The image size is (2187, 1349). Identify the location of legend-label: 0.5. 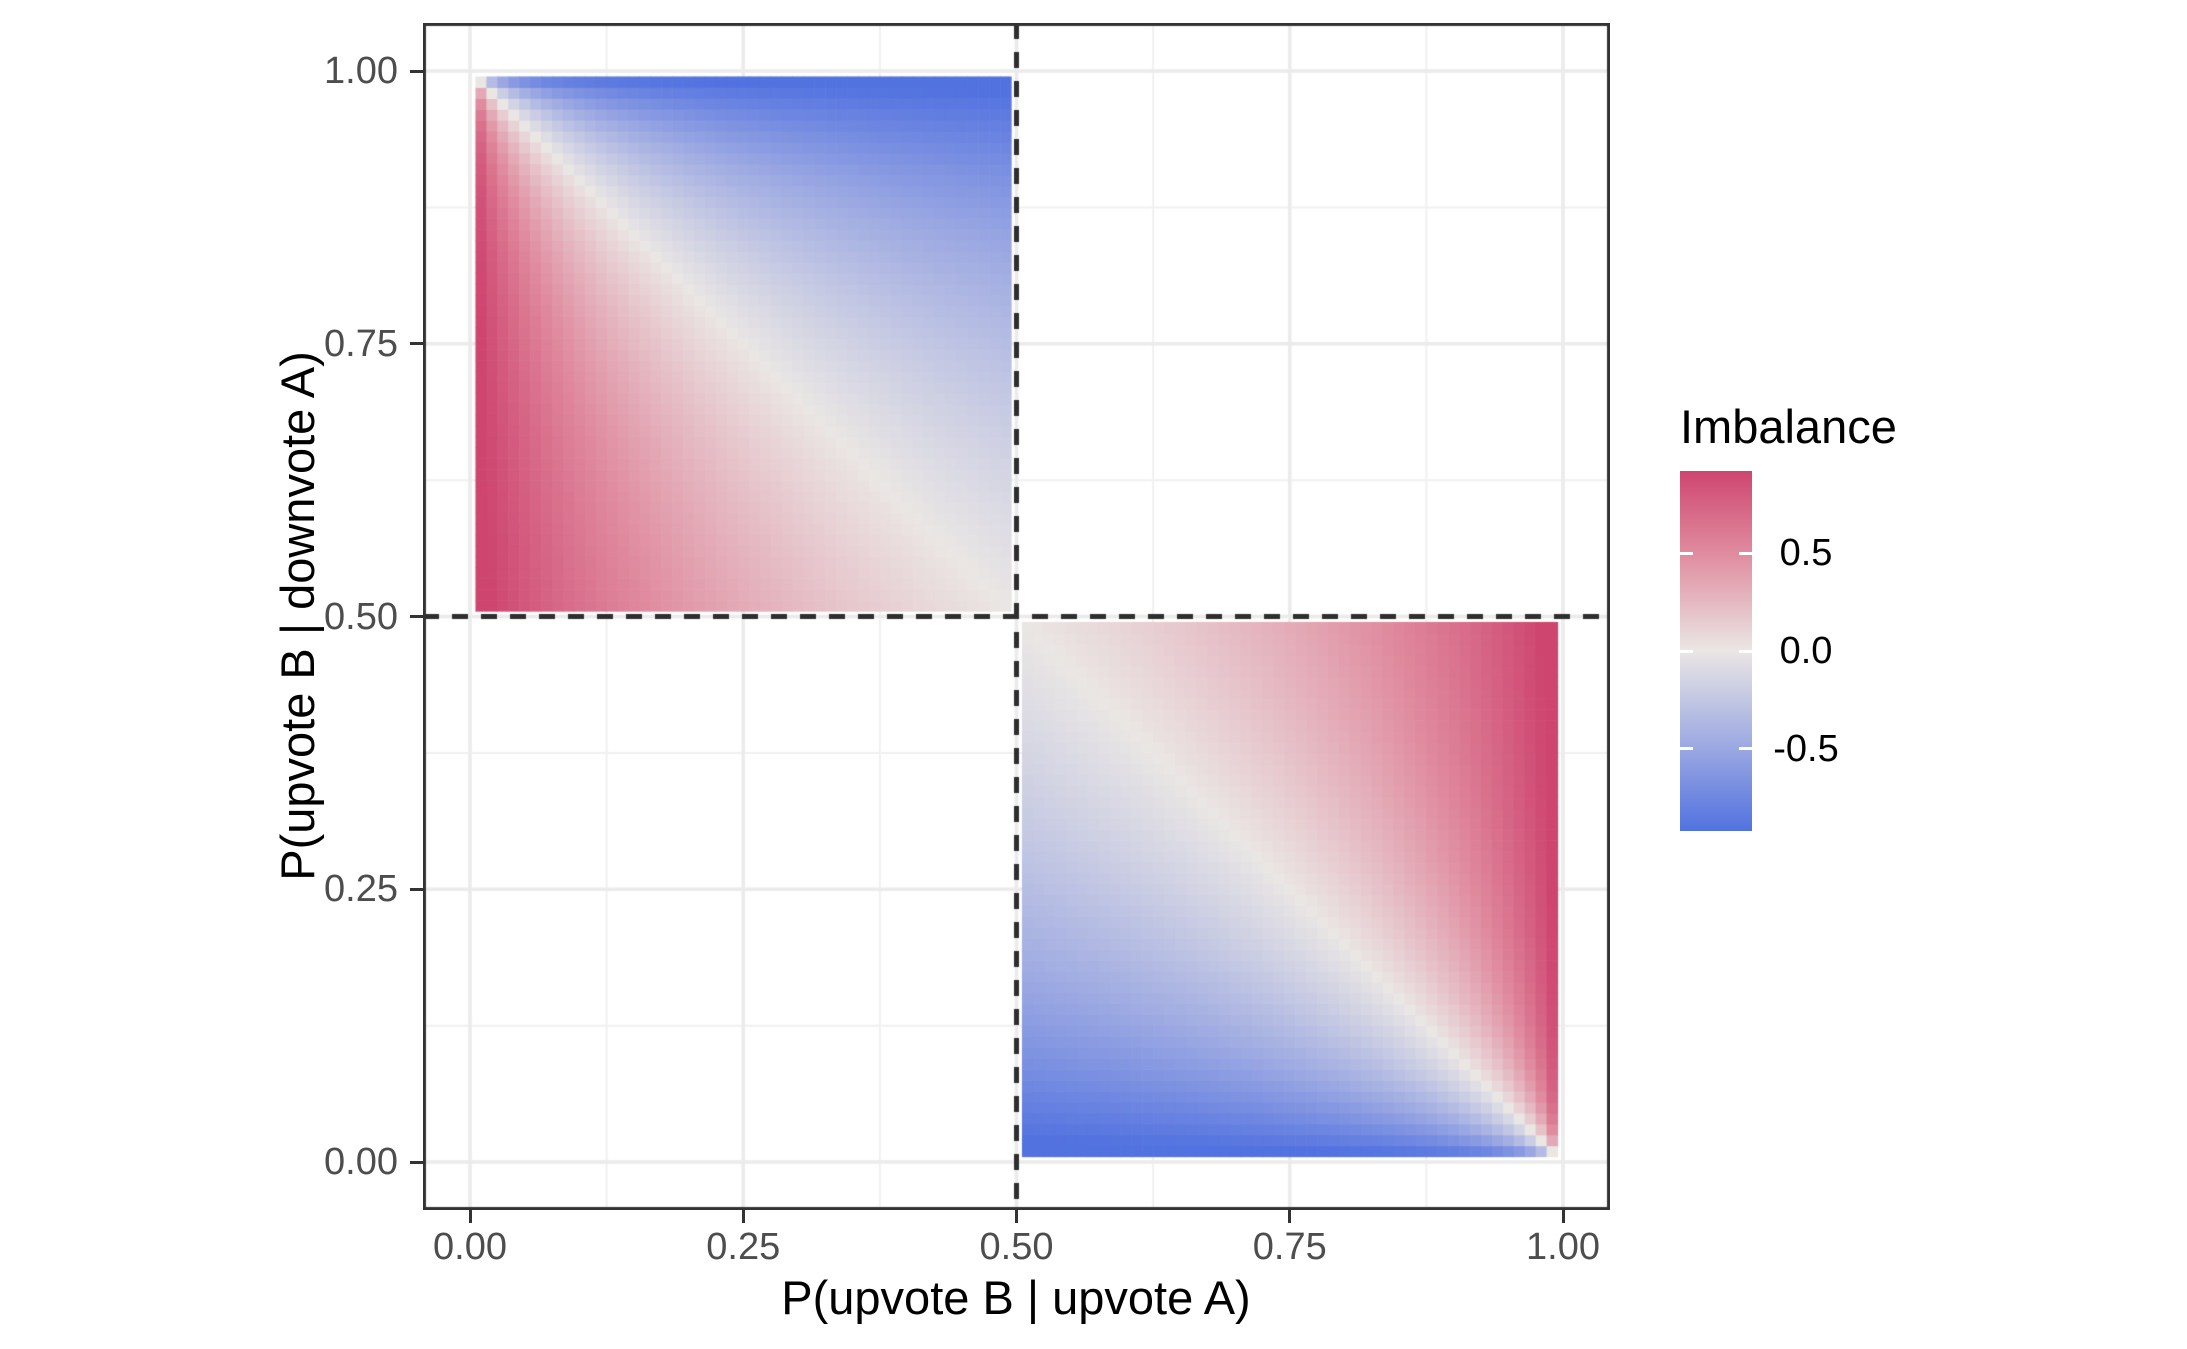
(1806, 553).